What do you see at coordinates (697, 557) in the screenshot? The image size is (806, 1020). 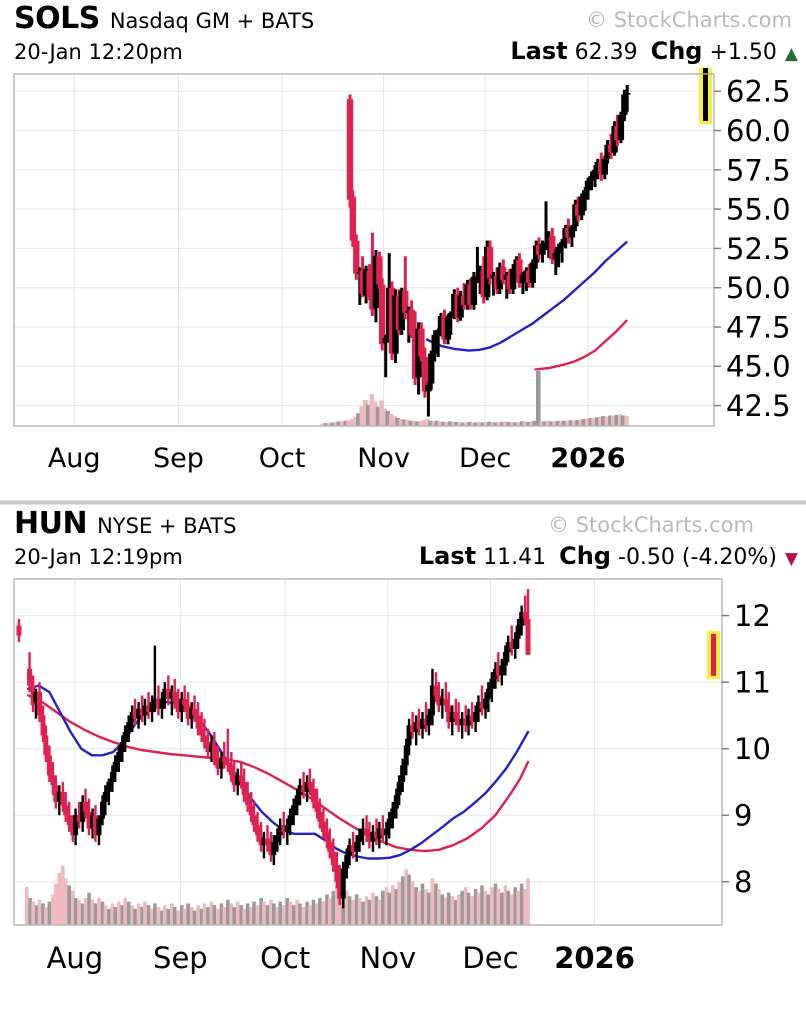 I see `change-value: -0.50 (-4.20%)` at bounding box center [697, 557].